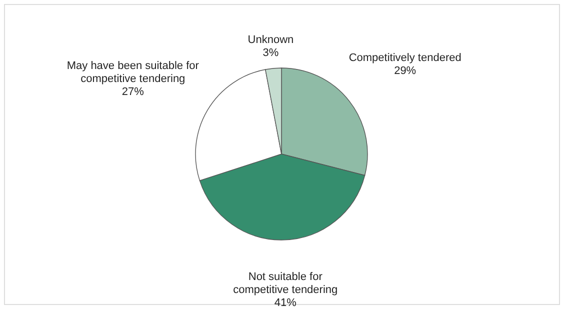 The height and width of the screenshot is (318, 573). I want to click on data-label: 41%, so click(285, 302).